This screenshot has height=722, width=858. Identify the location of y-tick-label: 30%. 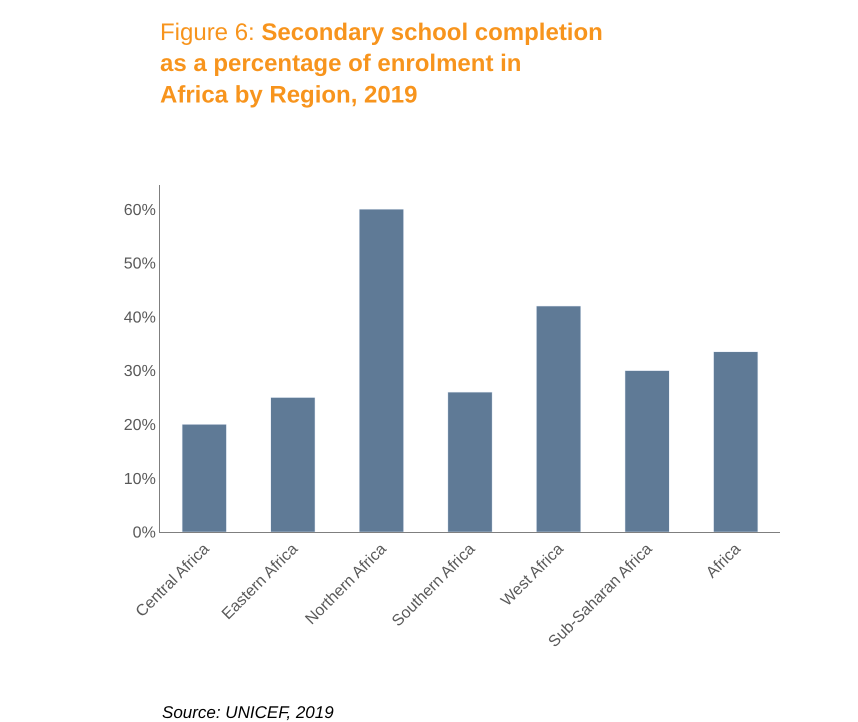
(140, 371).